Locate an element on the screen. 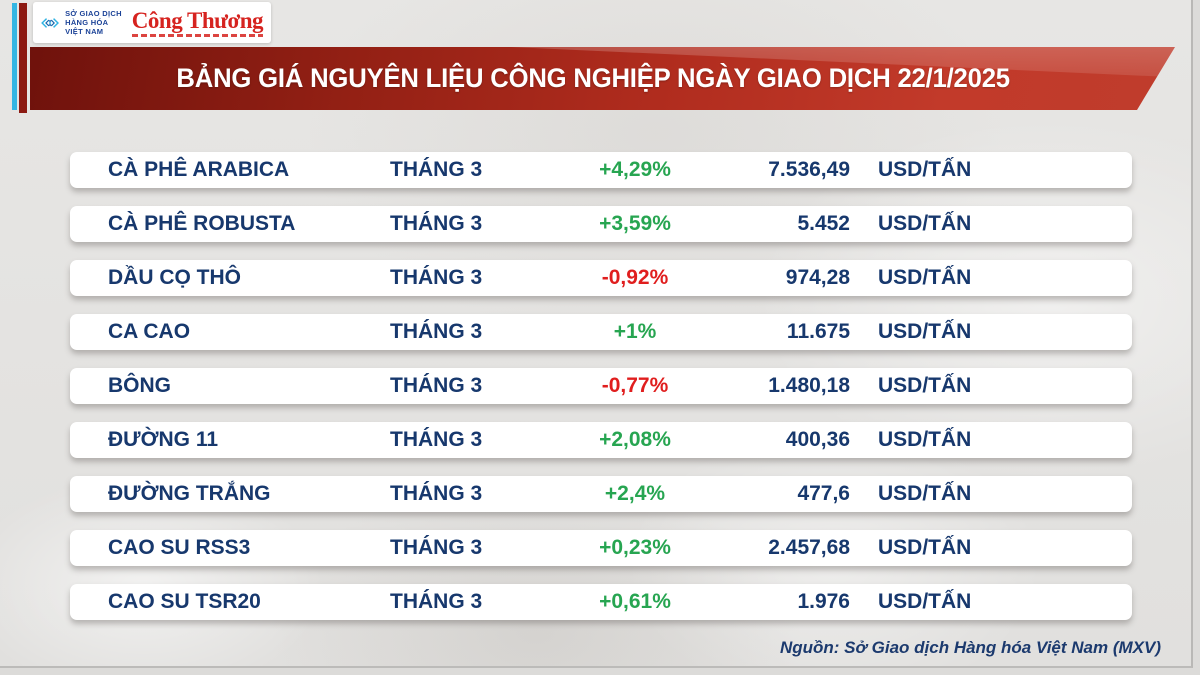  table-row: BÔNG THÁNG 3 -0,77% 1.480,18 USD/TẤN is located at coordinates (601, 386).